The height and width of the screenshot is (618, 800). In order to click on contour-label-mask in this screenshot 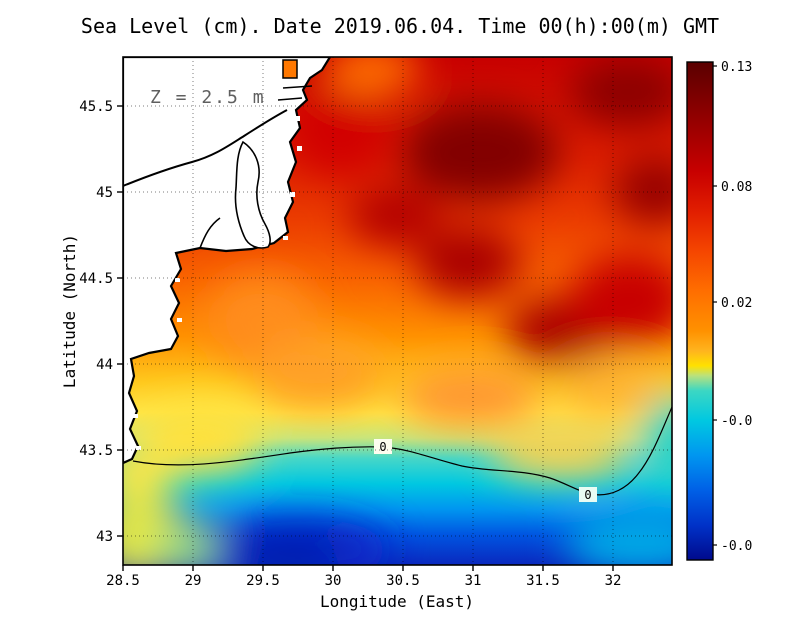, I will do `click(588, 494)`.